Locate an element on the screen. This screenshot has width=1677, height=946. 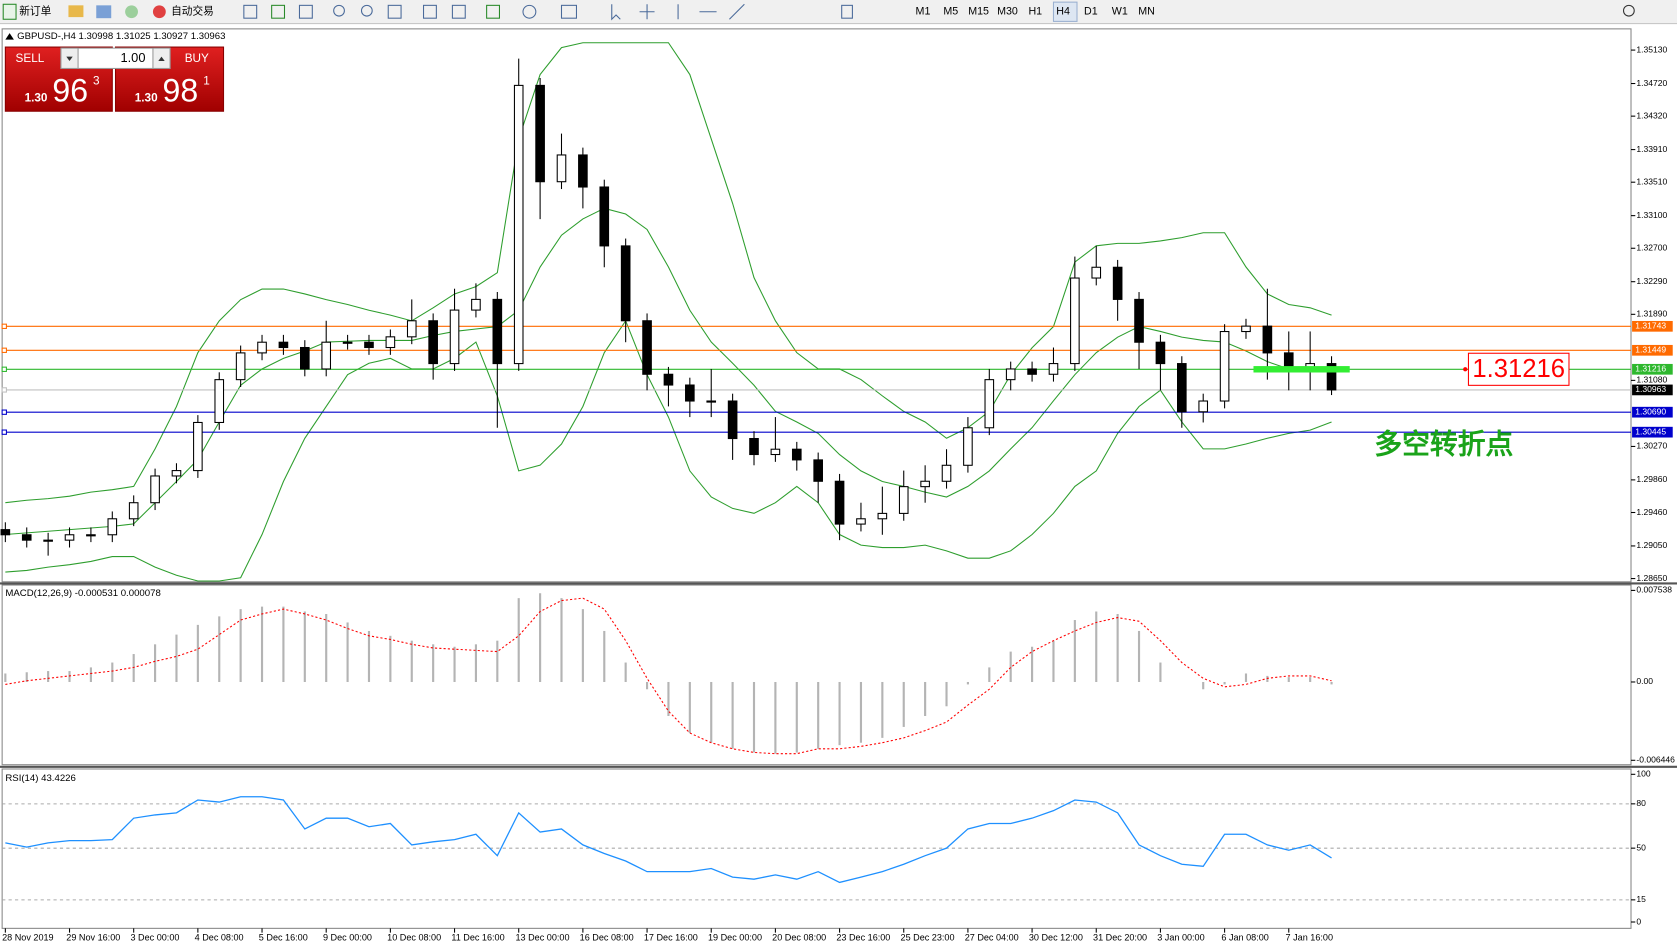
timeframe-button: M15 is located at coordinates (978, 12).